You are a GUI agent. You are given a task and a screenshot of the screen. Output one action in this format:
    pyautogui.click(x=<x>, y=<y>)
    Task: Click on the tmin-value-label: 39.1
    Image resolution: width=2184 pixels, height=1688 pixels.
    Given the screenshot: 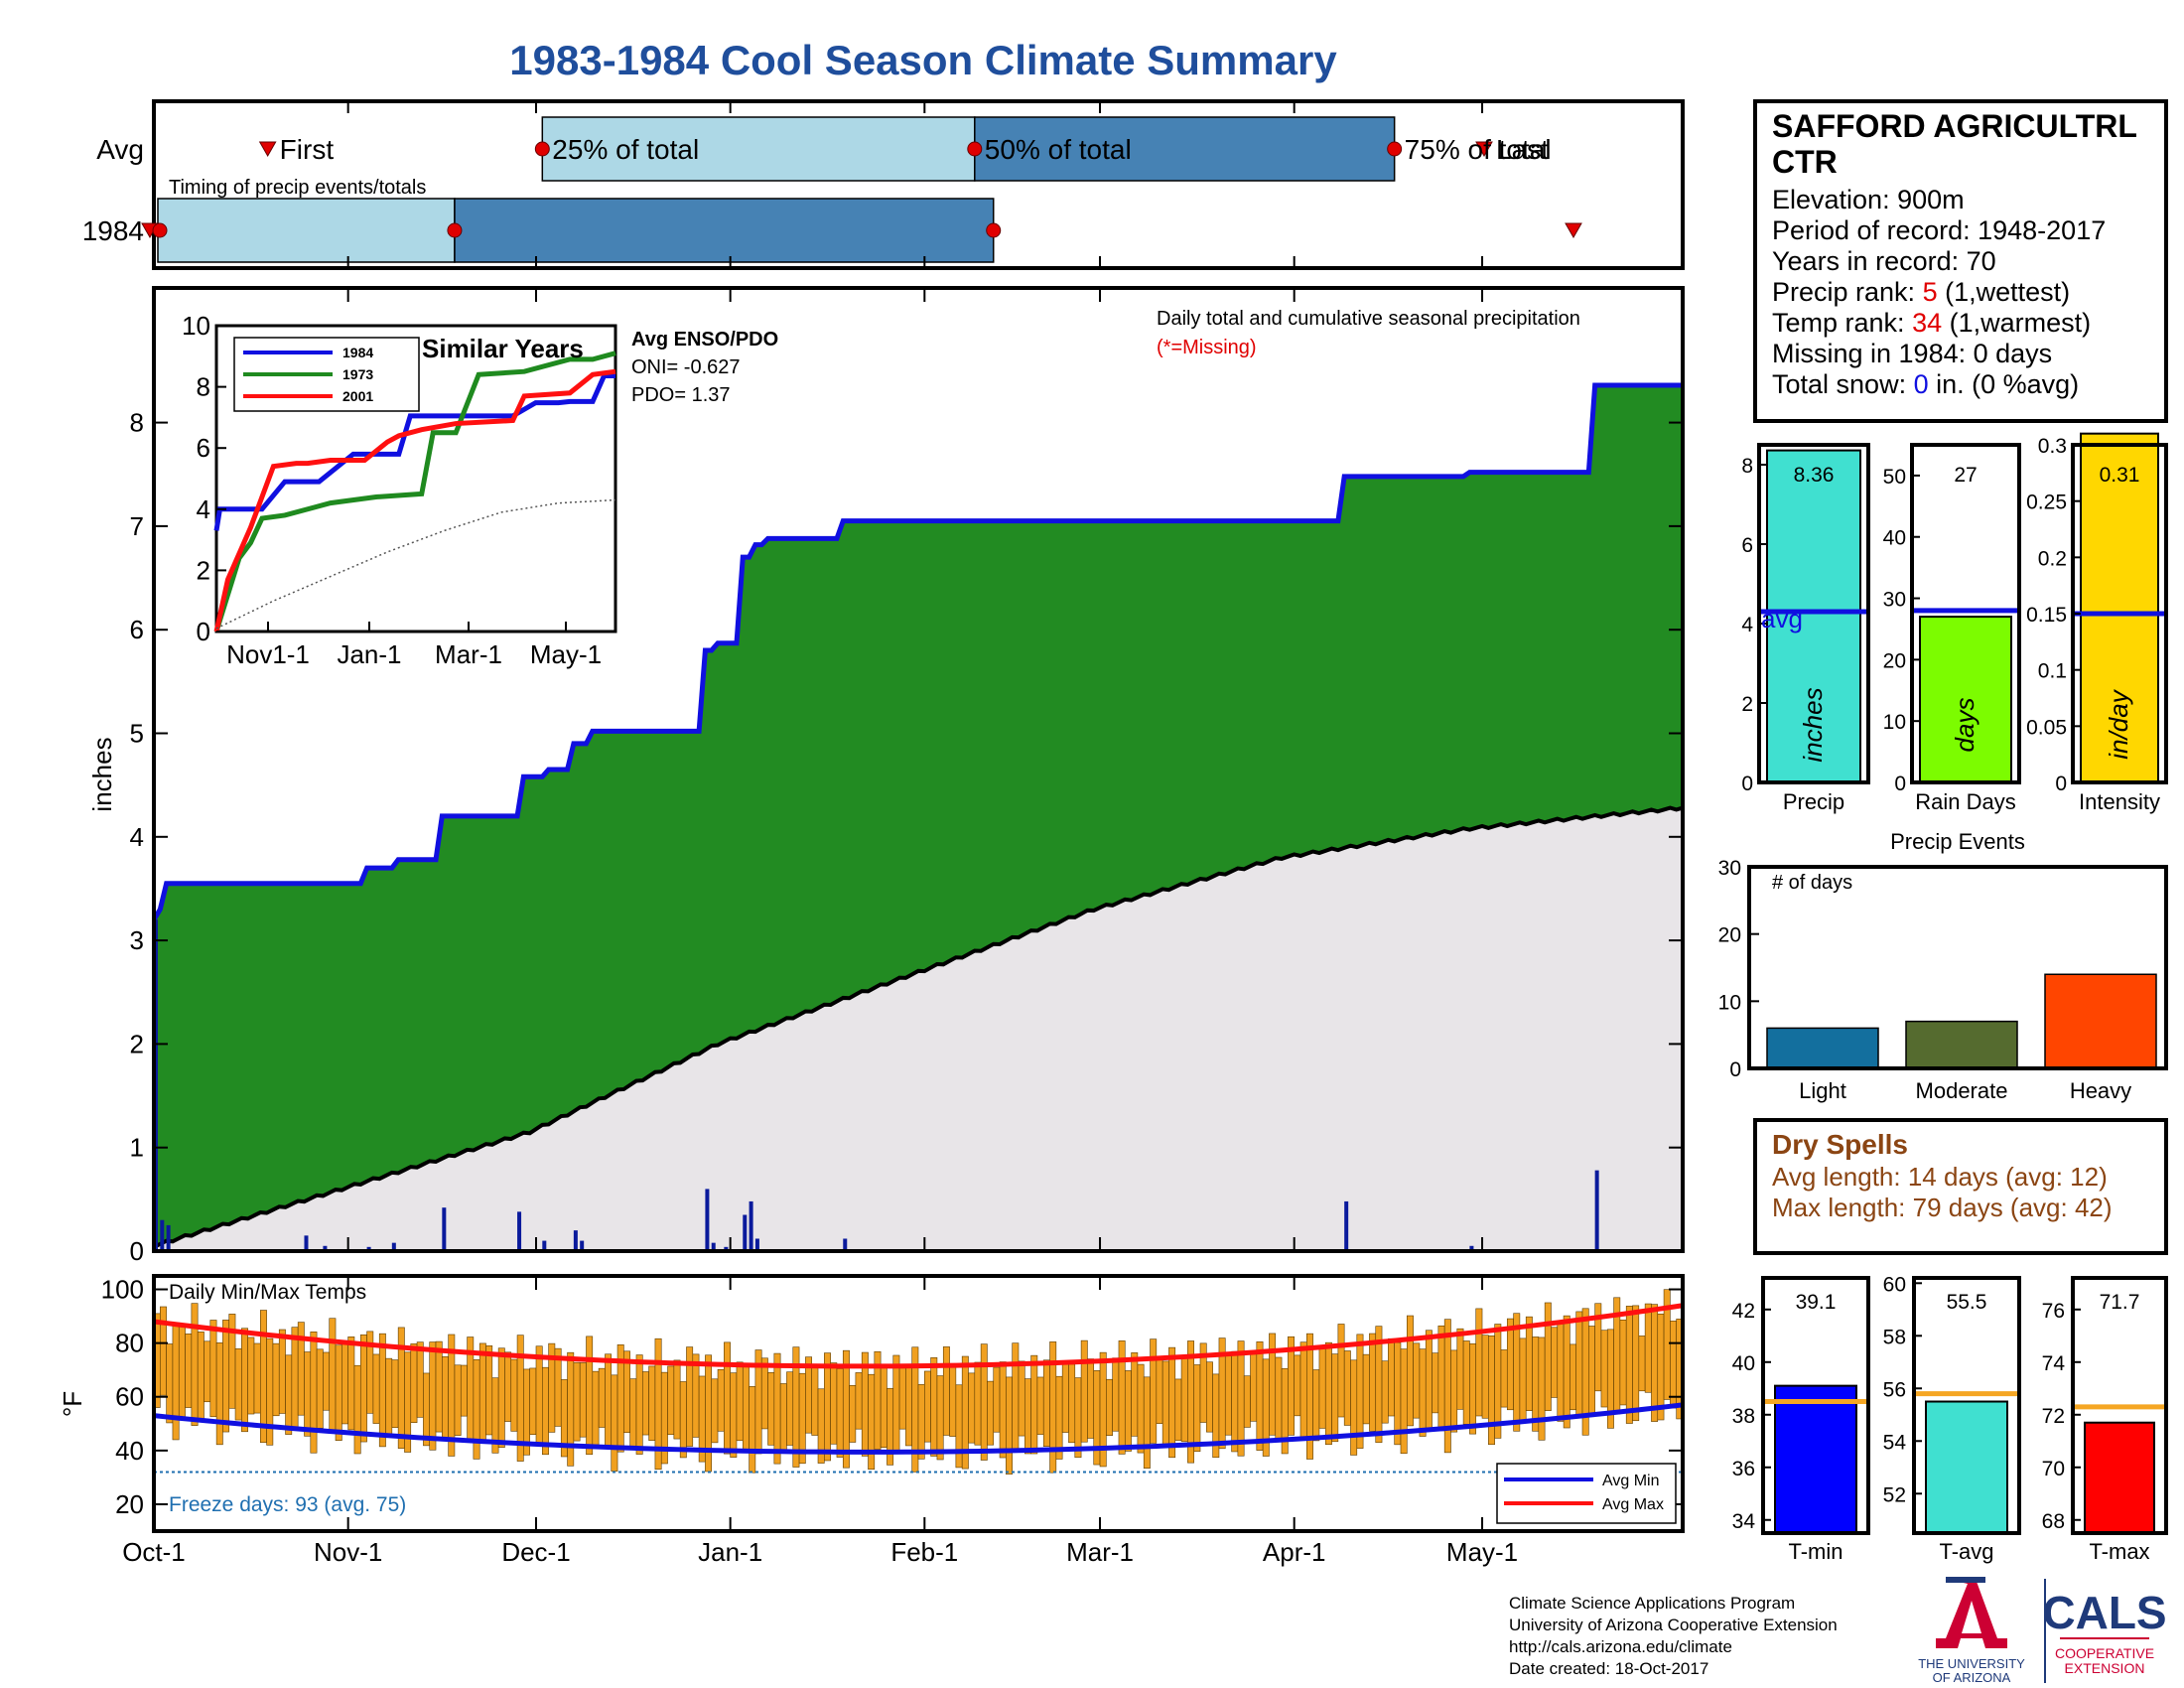 What is the action you would take?
    pyautogui.click(x=1816, y=1302)
    